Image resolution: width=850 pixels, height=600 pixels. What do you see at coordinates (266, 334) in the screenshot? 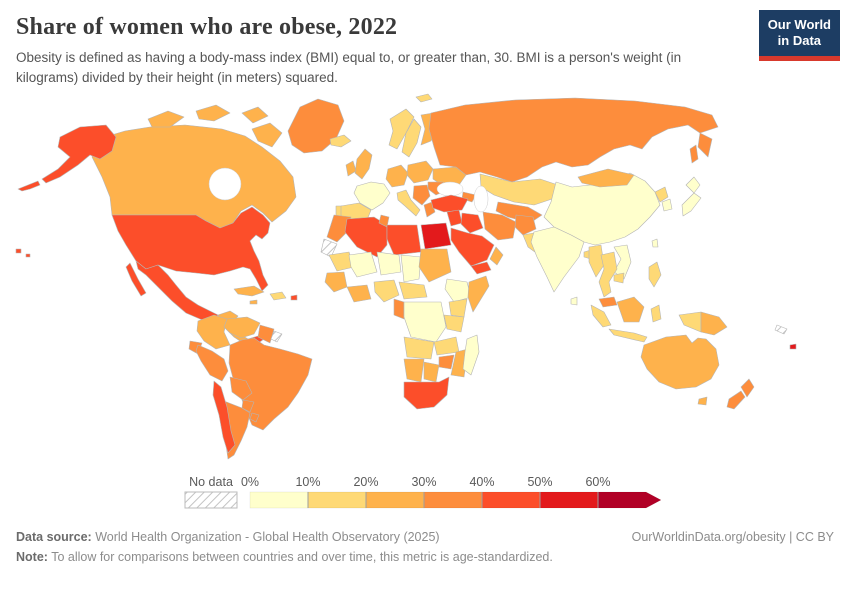
I see `region-guyanas` at bounding box center [266, 334].